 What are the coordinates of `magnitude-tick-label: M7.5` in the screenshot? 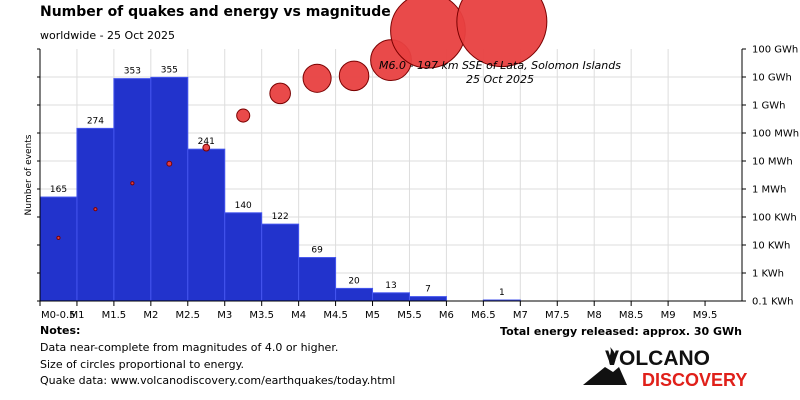 It's located at (557, 315).